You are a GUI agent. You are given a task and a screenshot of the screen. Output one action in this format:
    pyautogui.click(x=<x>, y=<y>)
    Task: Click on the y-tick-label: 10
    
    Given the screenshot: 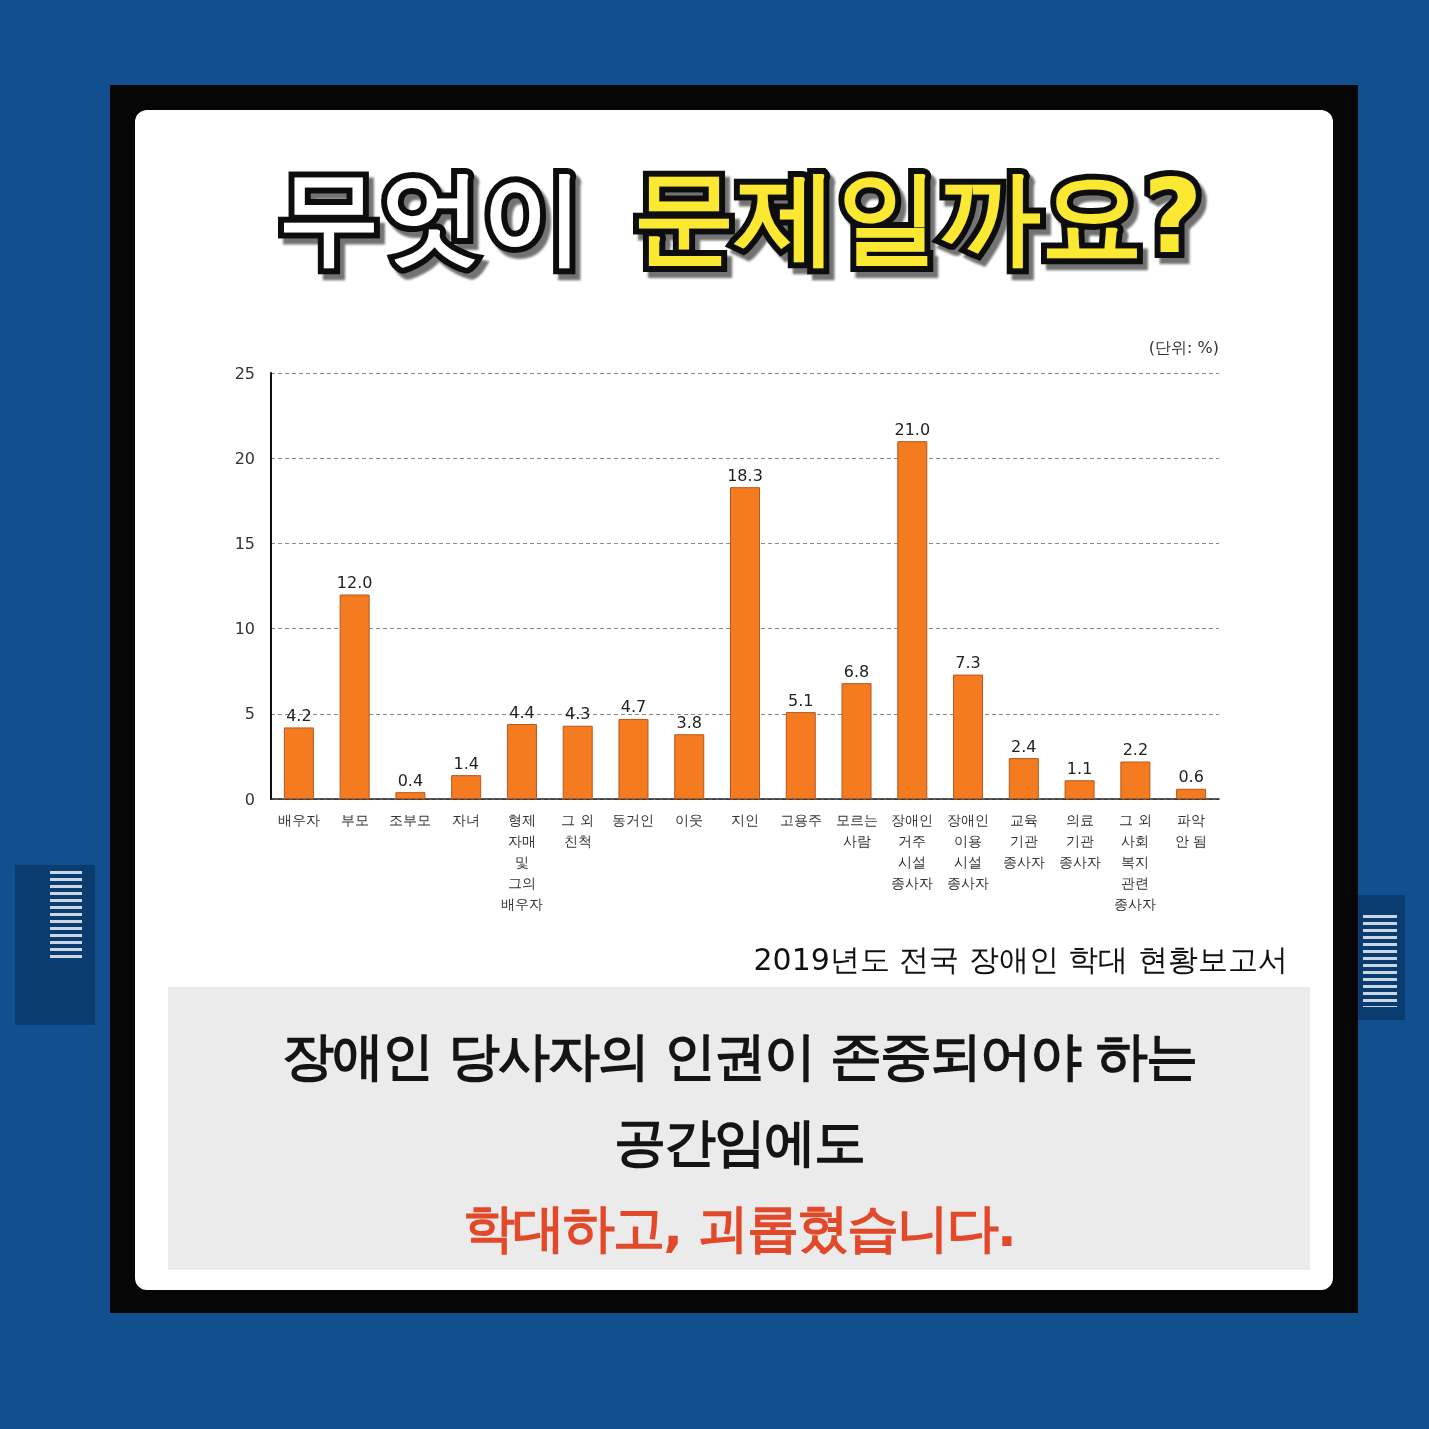 What is the action you would take?
    pyautogui.click(x=244, y=629)
    